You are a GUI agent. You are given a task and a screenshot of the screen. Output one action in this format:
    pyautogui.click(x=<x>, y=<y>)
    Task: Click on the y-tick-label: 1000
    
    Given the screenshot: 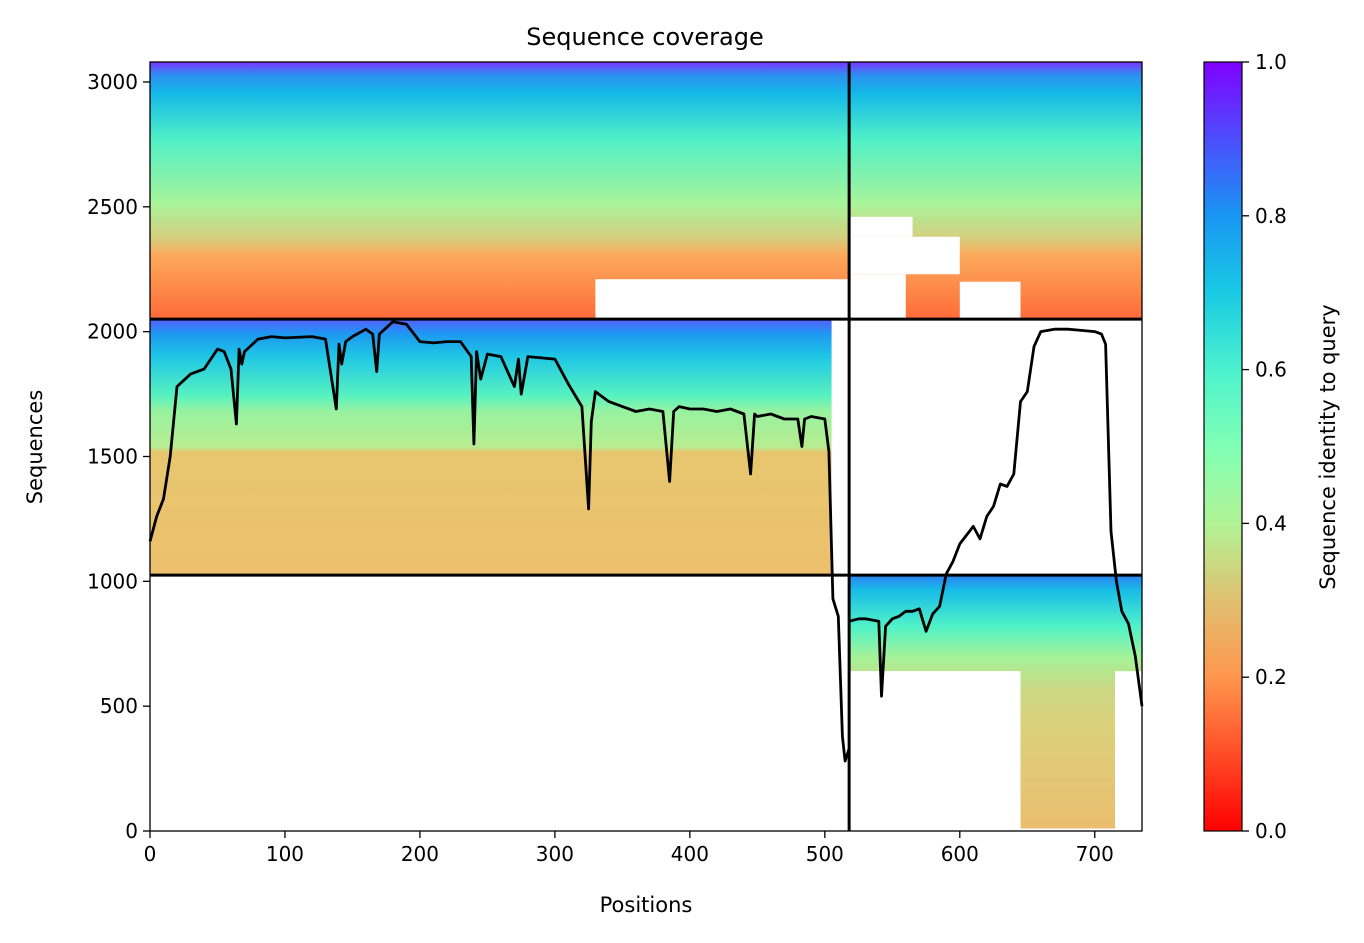 What is the action you would take?
    pyautogui.click(x=112, y=581)
    